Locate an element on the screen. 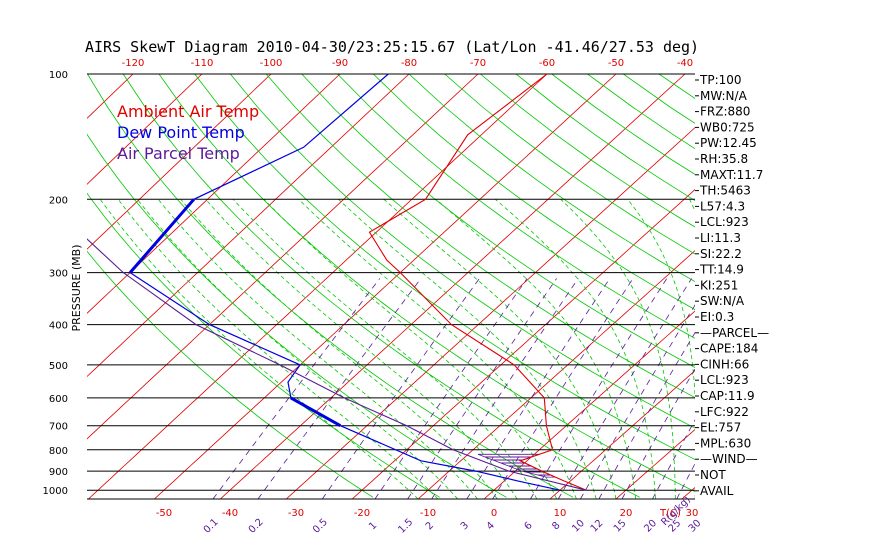 This screenshot has height=560, width=870. index-item: TP:100 is located at coordinates (720, 80).